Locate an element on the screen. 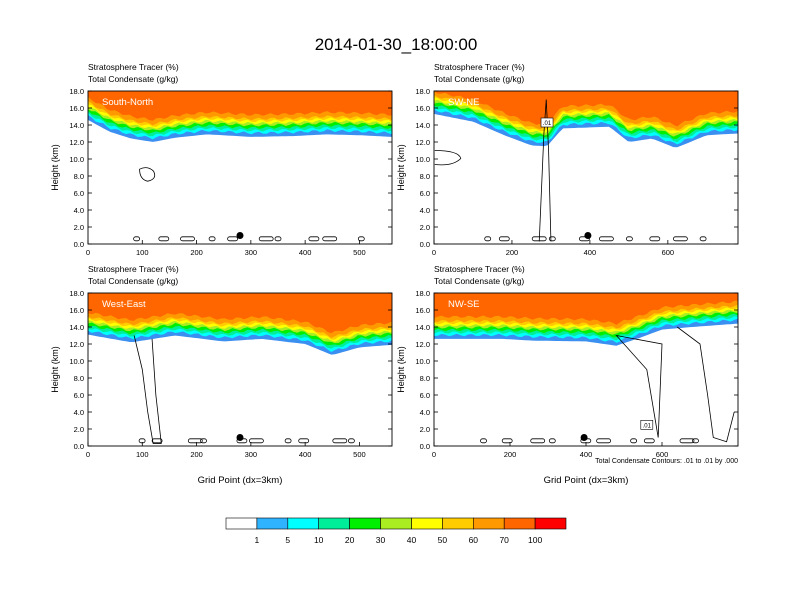  colorbar-label: 10 is located at coordinates (319, 540).